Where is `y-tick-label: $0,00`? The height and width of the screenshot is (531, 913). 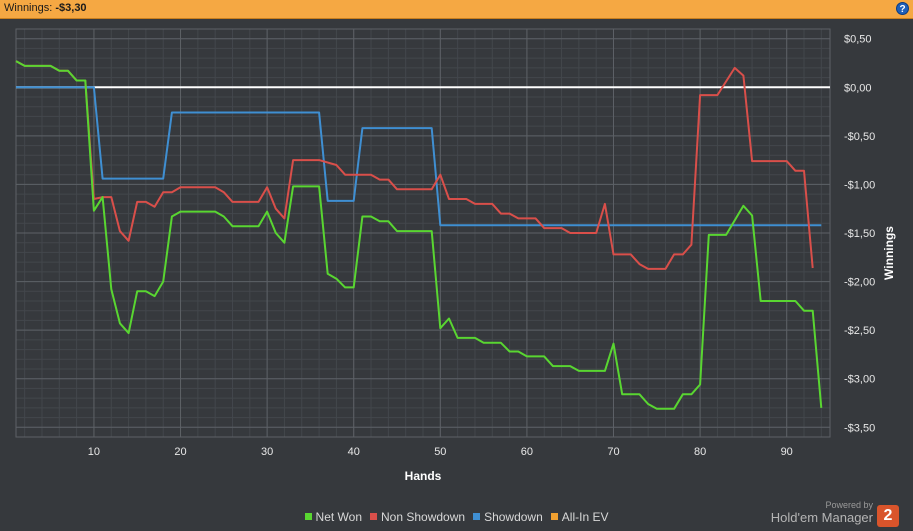
y-tick-label: $0,00 is located at coordinates (858, 88).